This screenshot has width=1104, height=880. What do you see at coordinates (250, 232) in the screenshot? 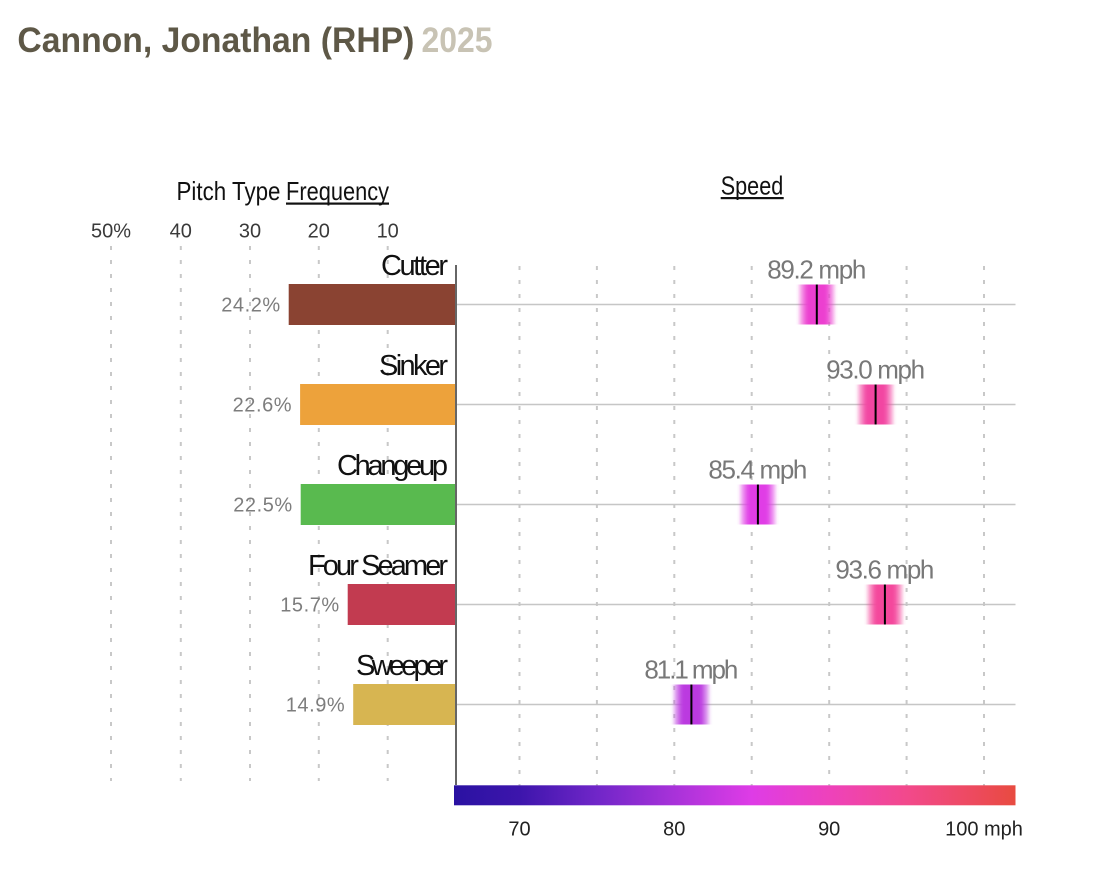
I see `svg-text: 30` at bounding box center [250, 232].